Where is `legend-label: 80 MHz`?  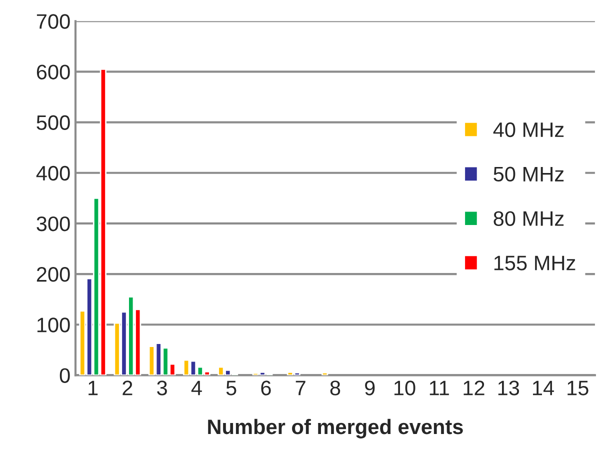 legend-label: 80 MHz is located at coordinates (529, 218).